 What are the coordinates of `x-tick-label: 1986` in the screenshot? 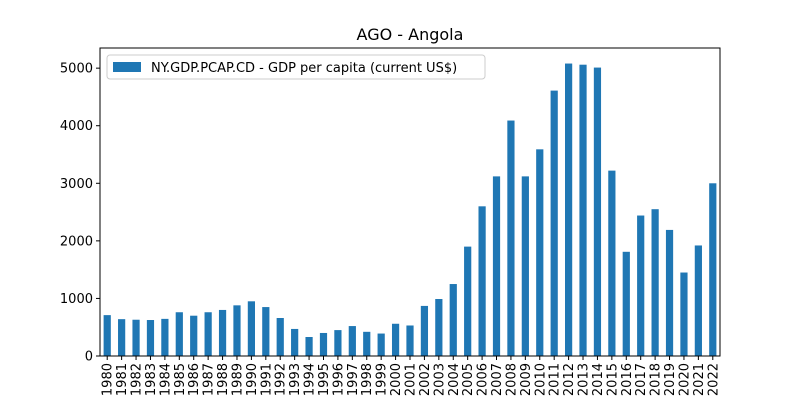 It's located at (194, 379).